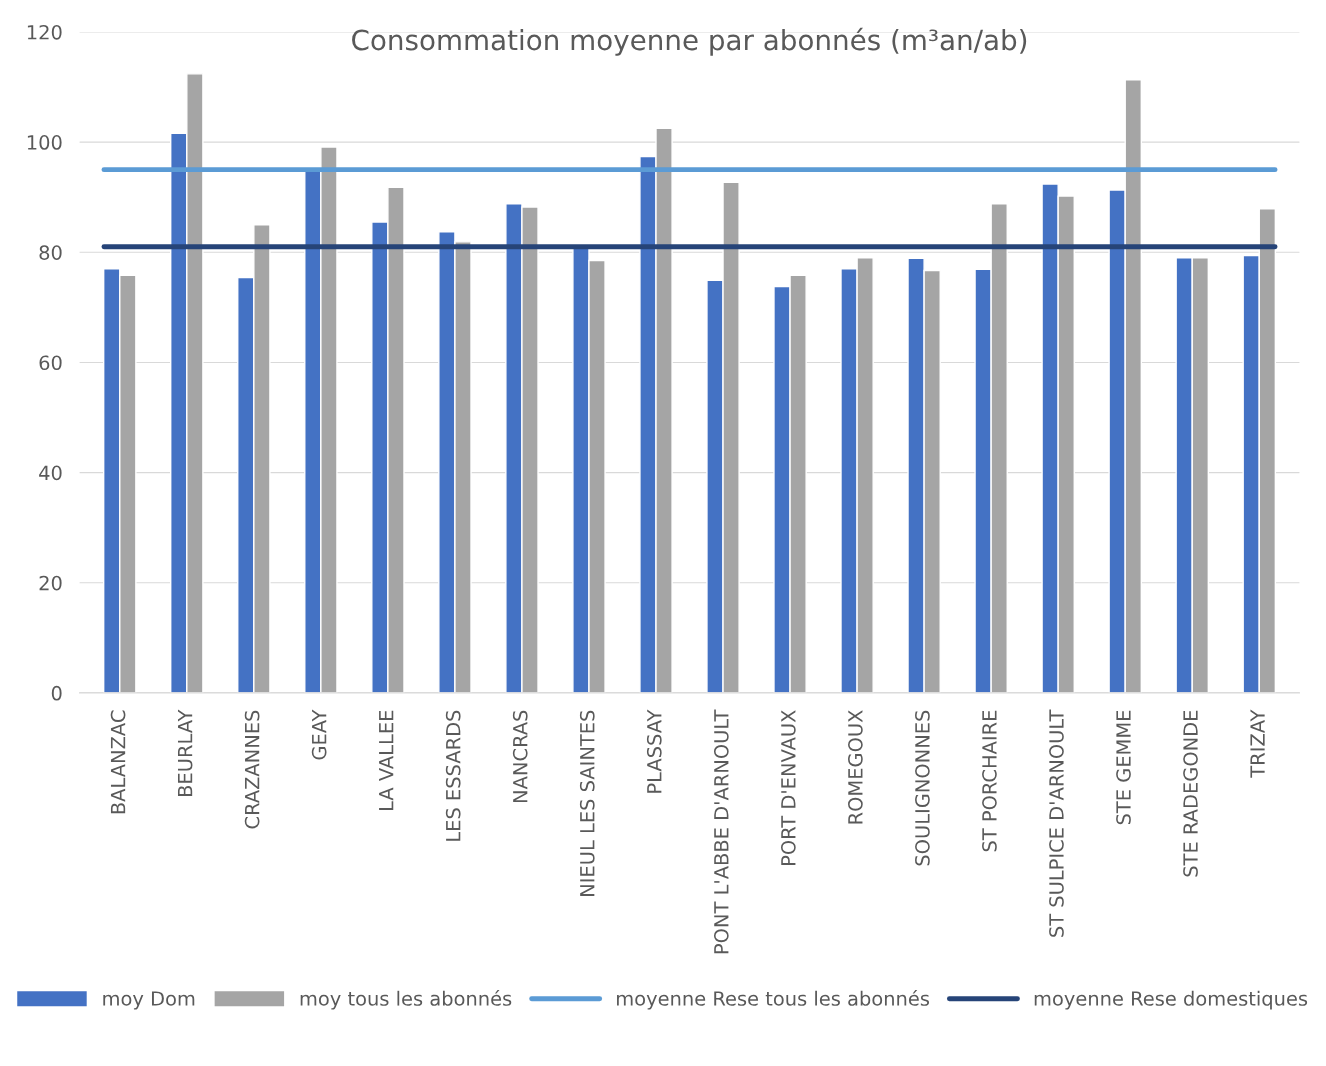  I want to click on x-tick-label: STE RADEGONDE, so click(1190, 793).